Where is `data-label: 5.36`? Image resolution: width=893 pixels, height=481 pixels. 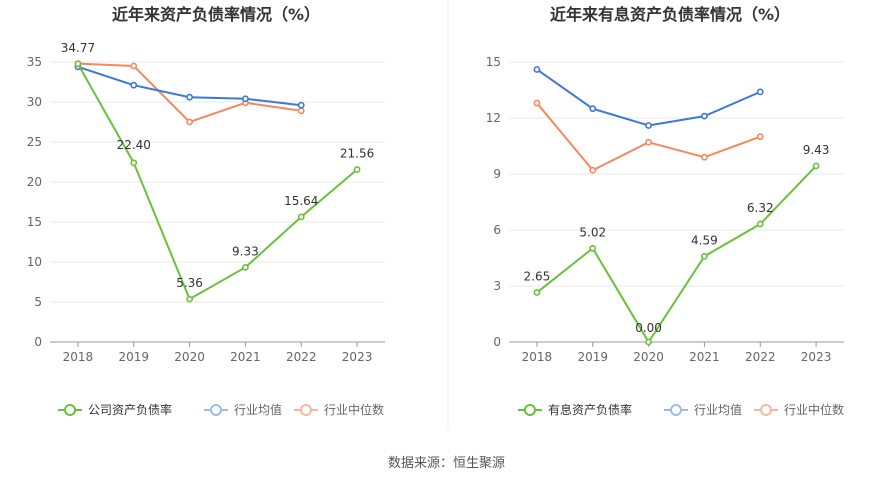 data-label: 5.36 is located at coordinates (189, 283).